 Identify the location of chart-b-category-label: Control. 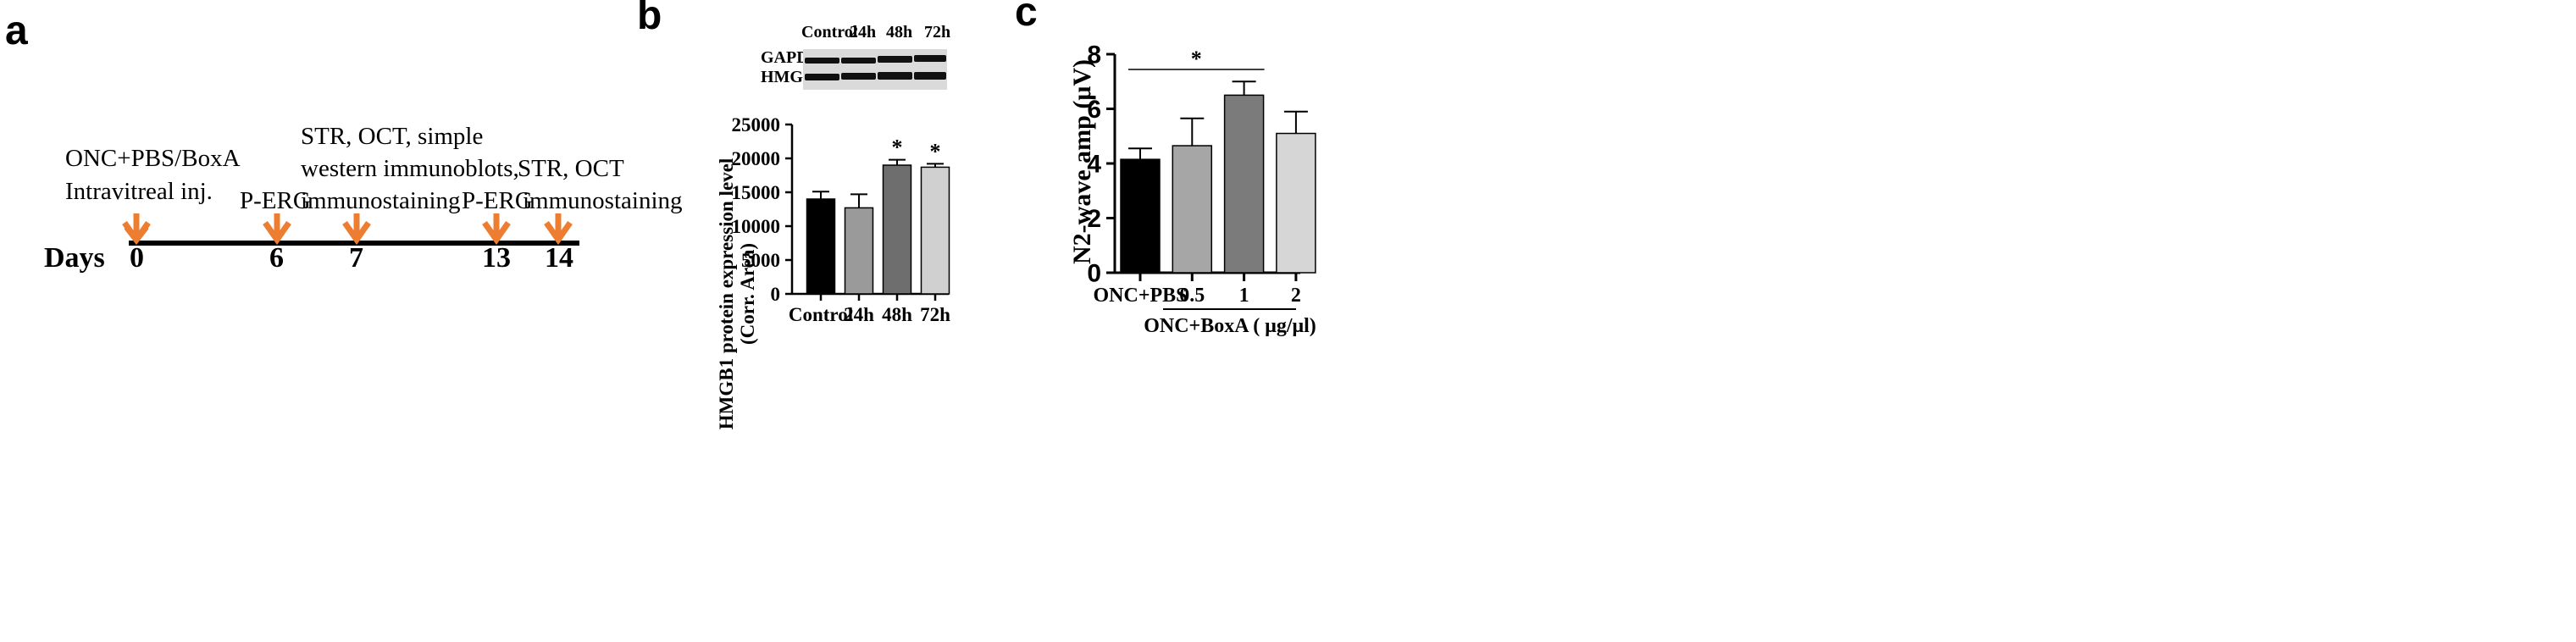
(821, 314).